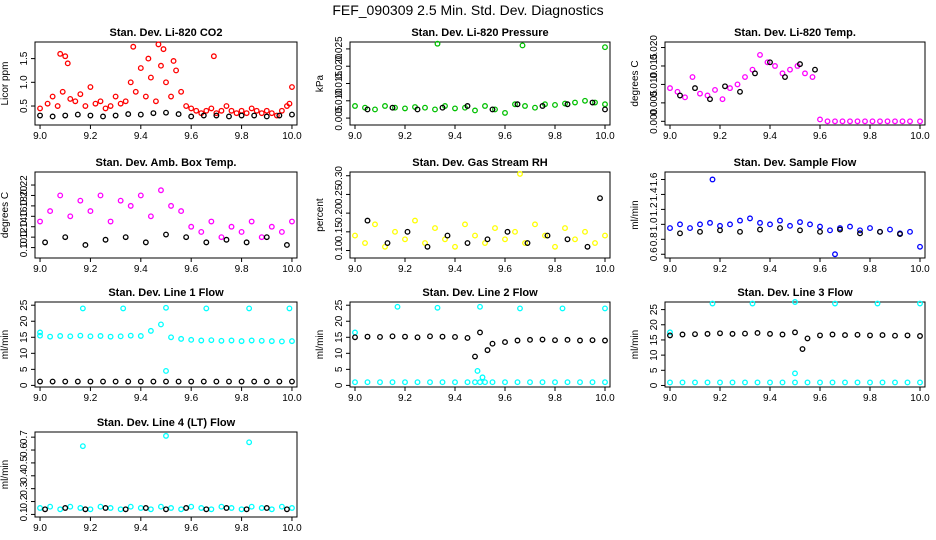  What do you see at coordinates (24, 237) in the screenshot?
I see `y-tick-label: 0.12` at bounding box center [24, 237].